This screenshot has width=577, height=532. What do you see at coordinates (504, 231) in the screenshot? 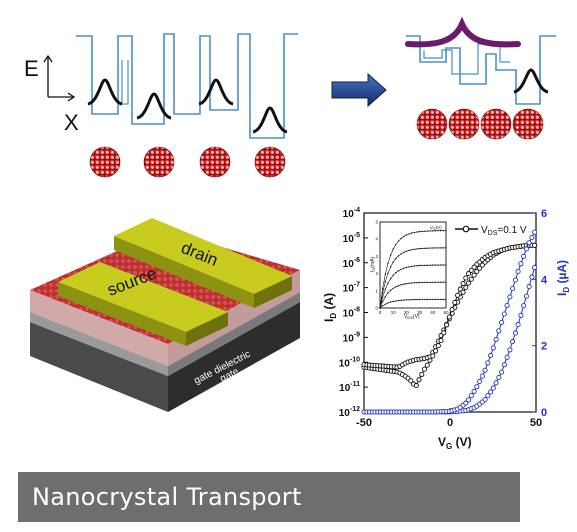
I see `legend-text: VDS=0.1 V` at bounding box center [504, 231].